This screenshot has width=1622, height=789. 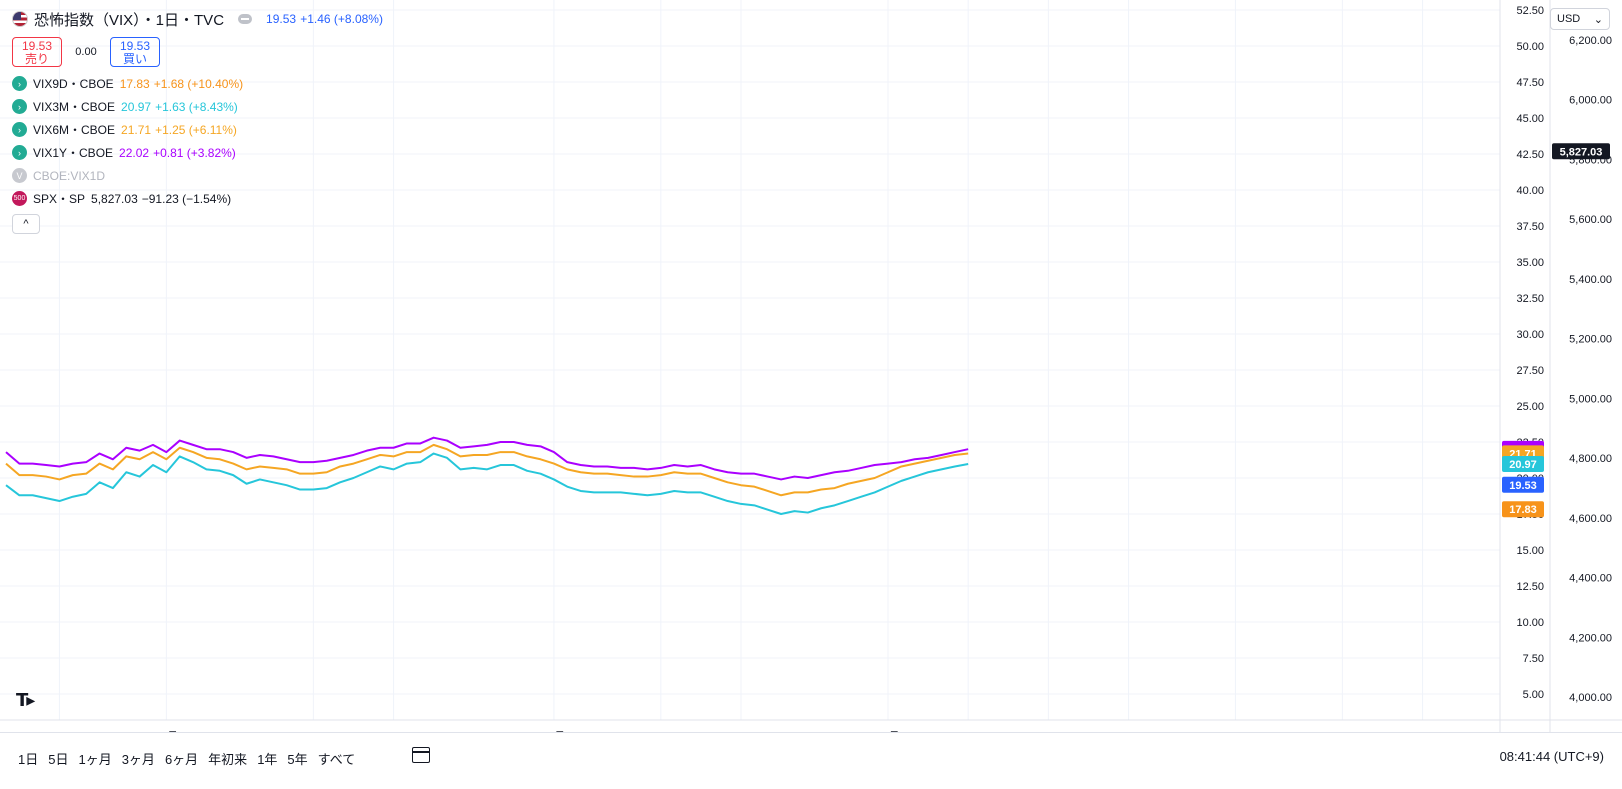 What do you see at coordinates (166, 731) in the screenshot?
I see `x-axis-tick-label: 10月` at bounding box center [166, 731].